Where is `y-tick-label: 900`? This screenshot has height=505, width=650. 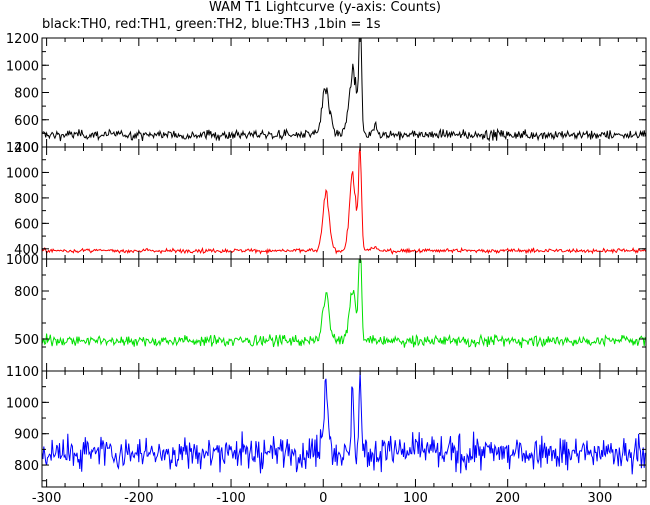 y-tick-label: 900 is located at coordinates (26, 435).